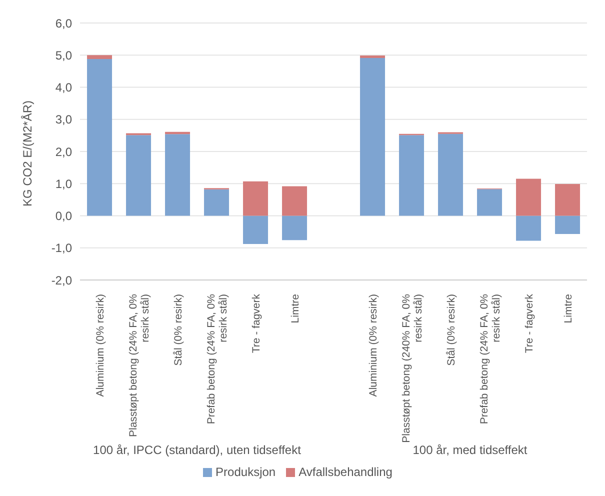 The image size is (605, 496). Describe the element at coordinates (412, 368) in the screenshot. I see `x-tick-label: Plasstøpt betong (240% FA, 0% resirk stål)` at that location.